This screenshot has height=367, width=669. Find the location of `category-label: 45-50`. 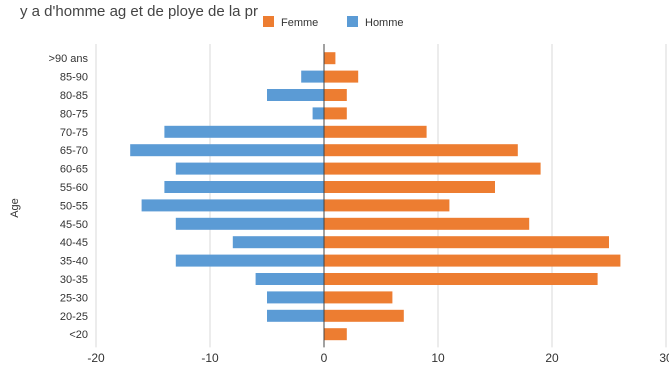

category-label: 45-50 is located at coordinates (74, 225).